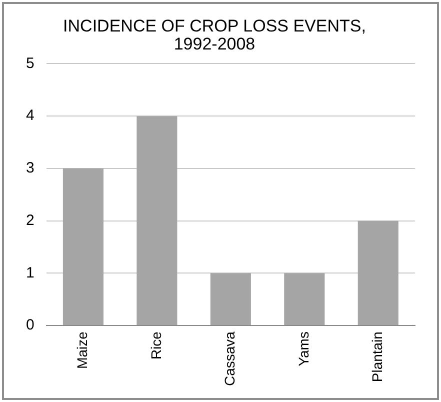 This screenshot has height=402, width=441. What do you see at coordinates (376, 357) in the screenshot?
I see `x-tick-label: Plantain` at bounding box center [376, 357].